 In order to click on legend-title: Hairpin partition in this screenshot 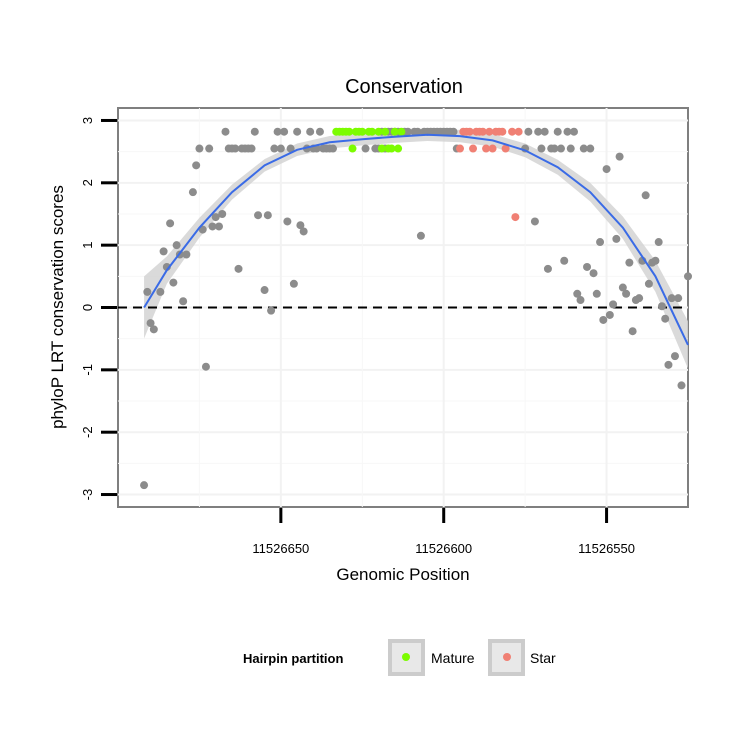, I will do `click(293, 658)`.